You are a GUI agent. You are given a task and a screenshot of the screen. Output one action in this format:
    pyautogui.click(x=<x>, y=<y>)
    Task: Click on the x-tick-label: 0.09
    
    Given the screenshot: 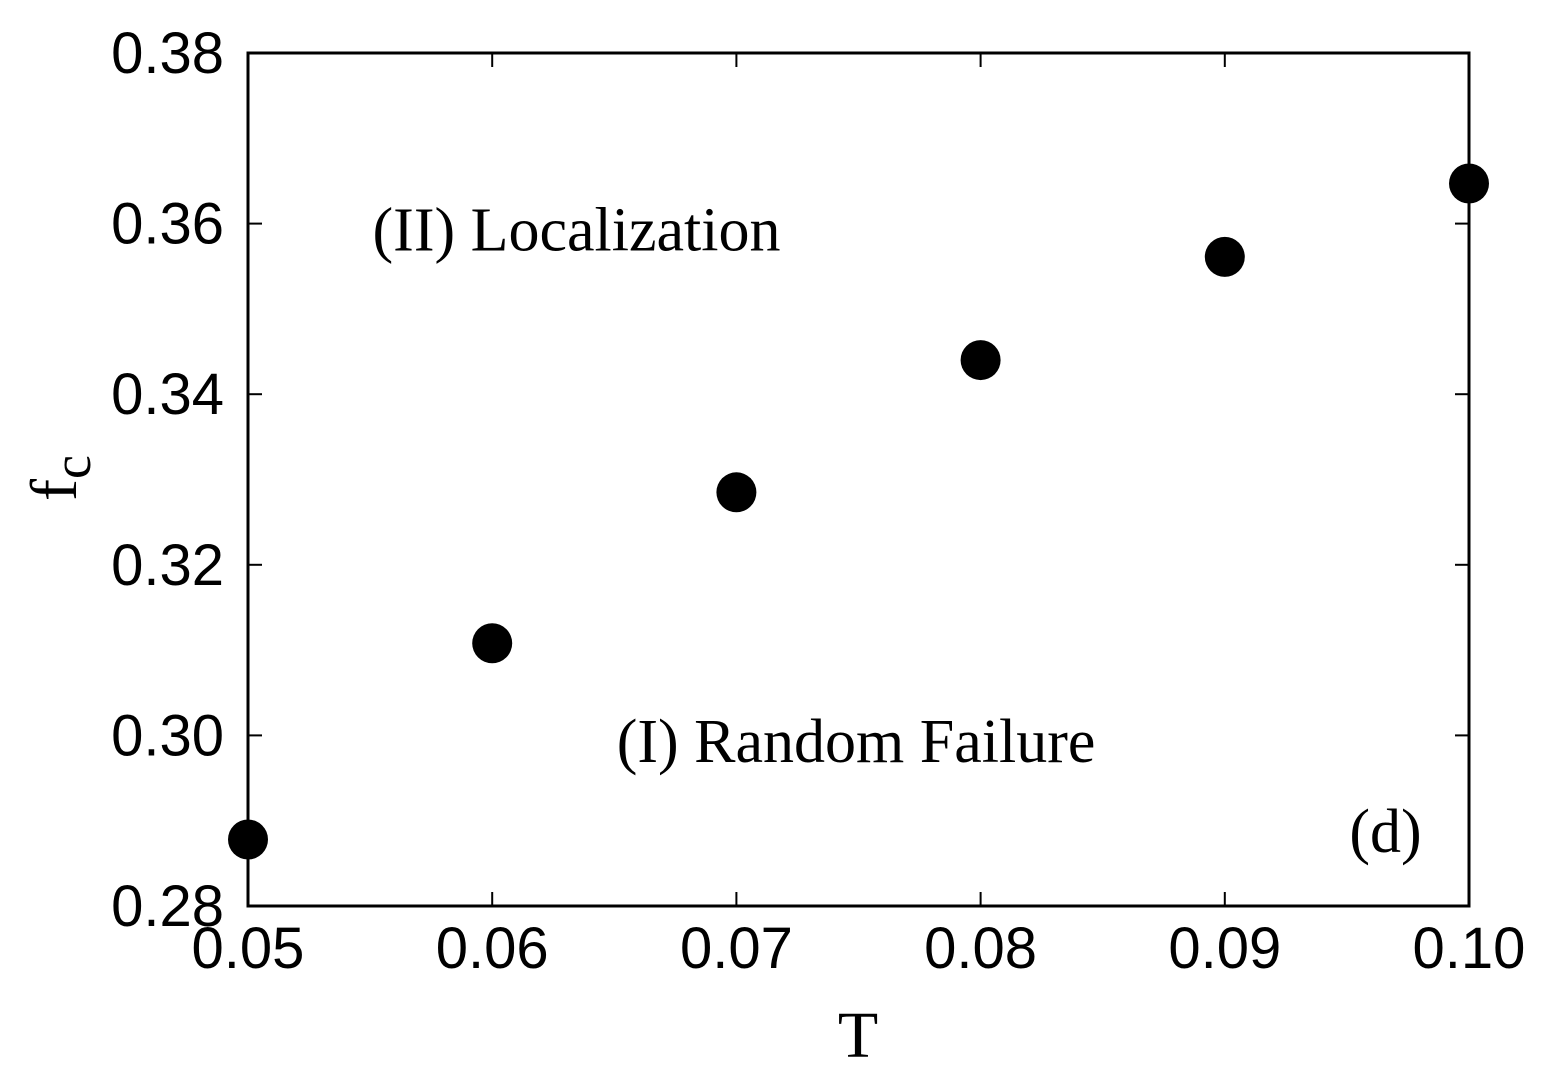 What is the action you would take?
    pyautogui.click(x=1224, y=948)
    